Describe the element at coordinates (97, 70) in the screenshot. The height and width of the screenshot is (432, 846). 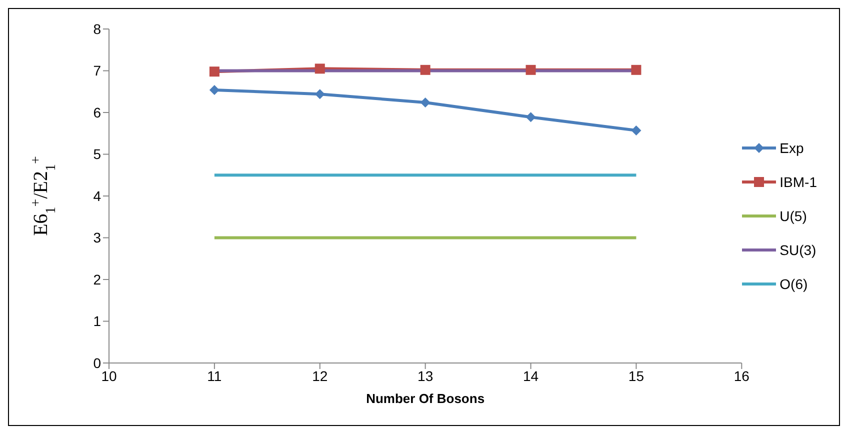
I see `y-tick-label: 7` at that location.